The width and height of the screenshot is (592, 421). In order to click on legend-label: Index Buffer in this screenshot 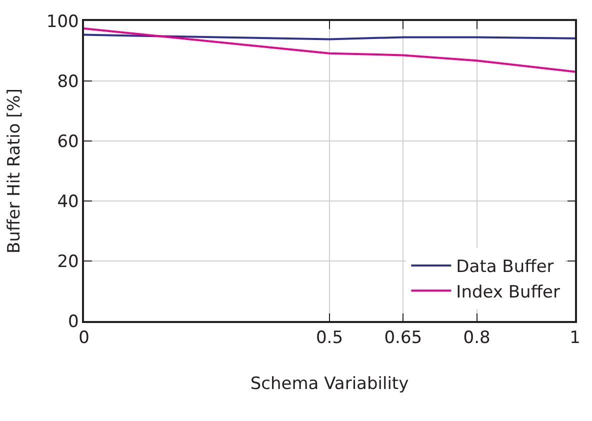, I will do `click(508, 292)`.